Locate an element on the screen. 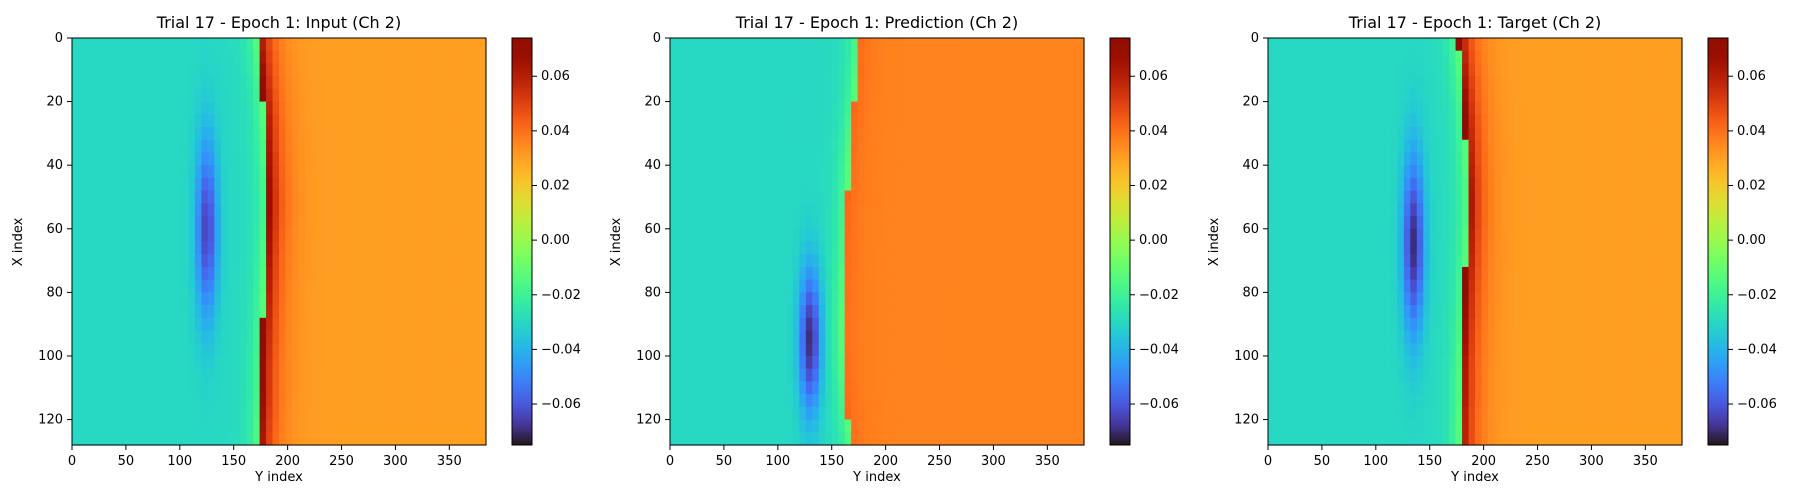  x-tick-label: 300 is located at coordinates (395, 461).